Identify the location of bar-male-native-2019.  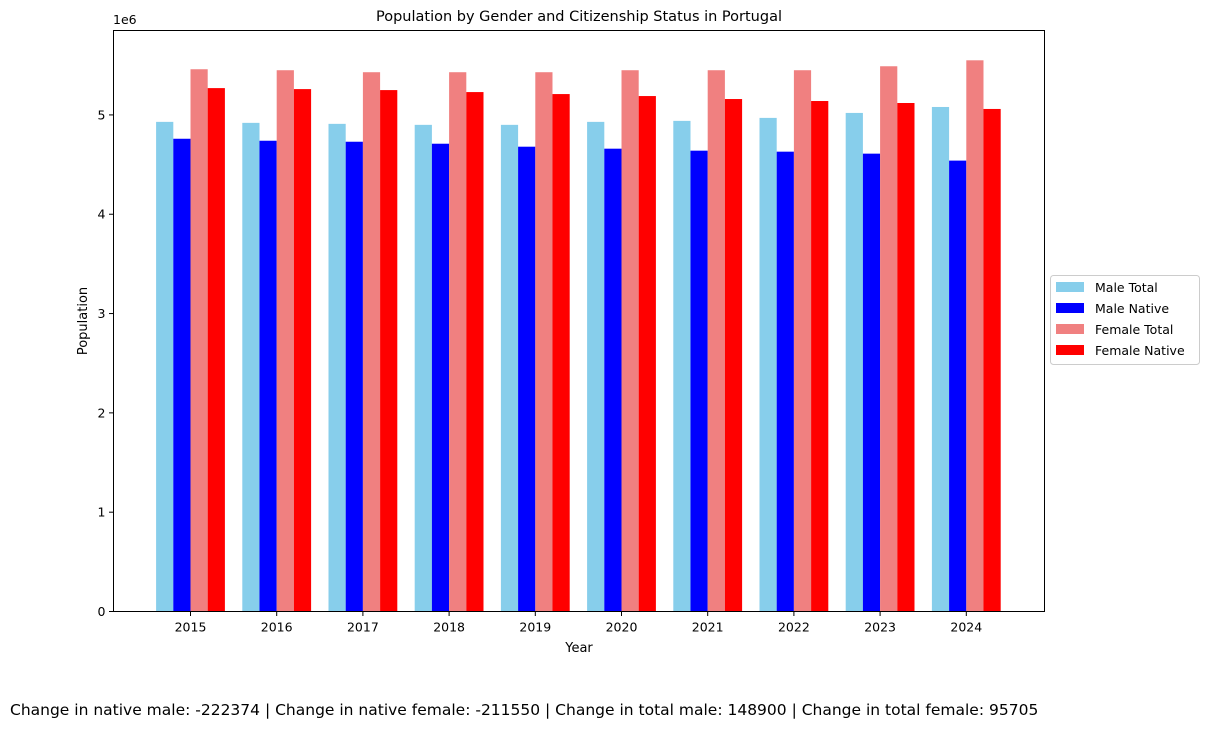
(527, 379).